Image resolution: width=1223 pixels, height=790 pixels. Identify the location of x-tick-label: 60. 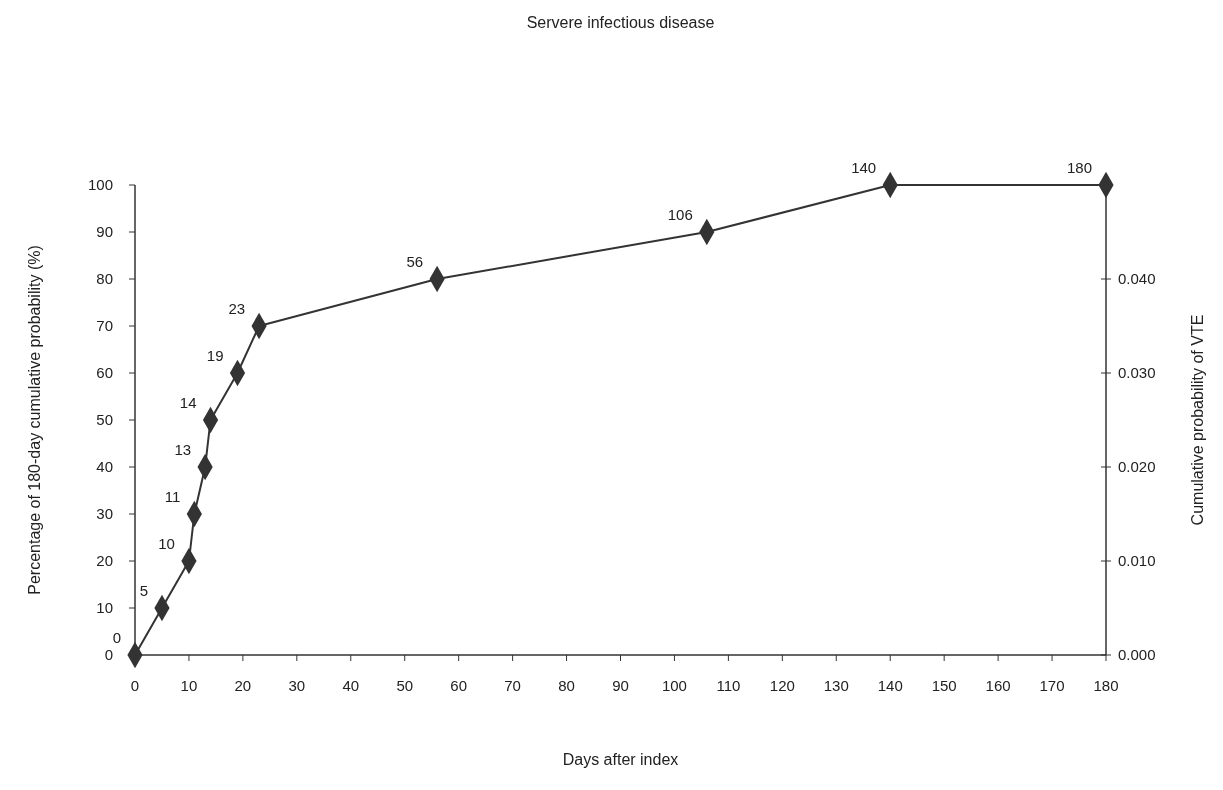
(459, 685).